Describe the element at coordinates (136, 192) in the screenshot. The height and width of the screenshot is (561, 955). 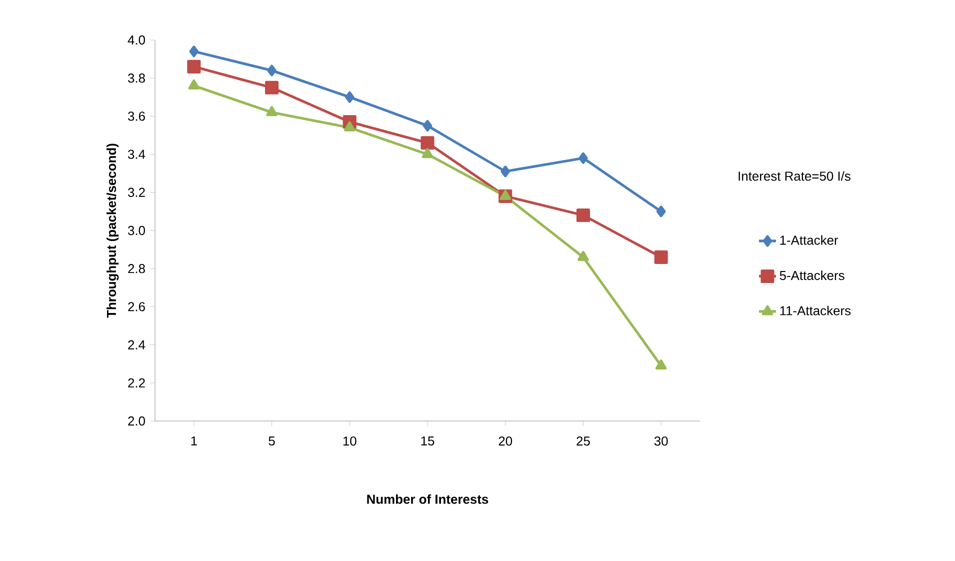
I see `y-tick-label: 3.2` at that location.